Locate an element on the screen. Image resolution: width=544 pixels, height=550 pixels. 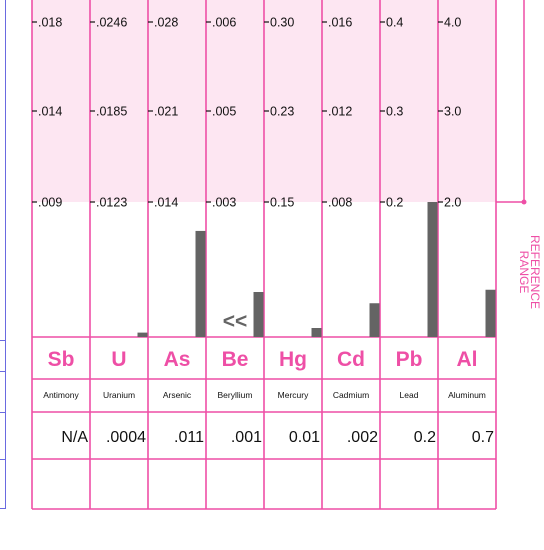
tick-label: 4.0 is located at coordinates (452, 23).